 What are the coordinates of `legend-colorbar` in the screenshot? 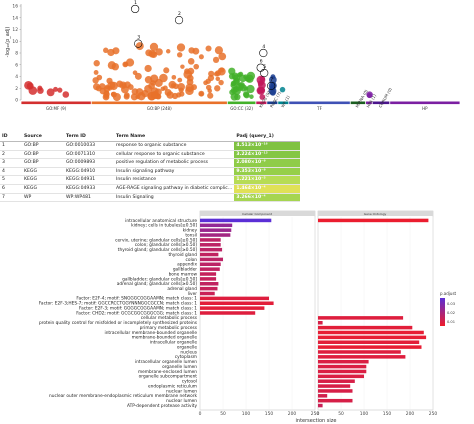 It's located at (442, 312).